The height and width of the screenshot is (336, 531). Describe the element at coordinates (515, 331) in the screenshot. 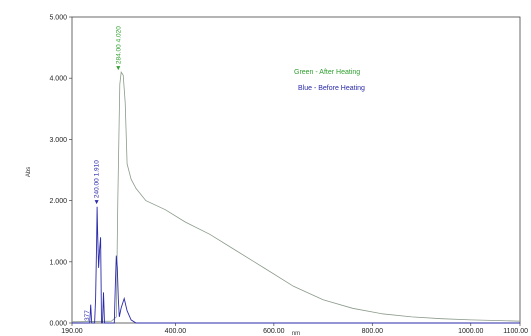

I see `x-tick-label: 1100.00` at that location.